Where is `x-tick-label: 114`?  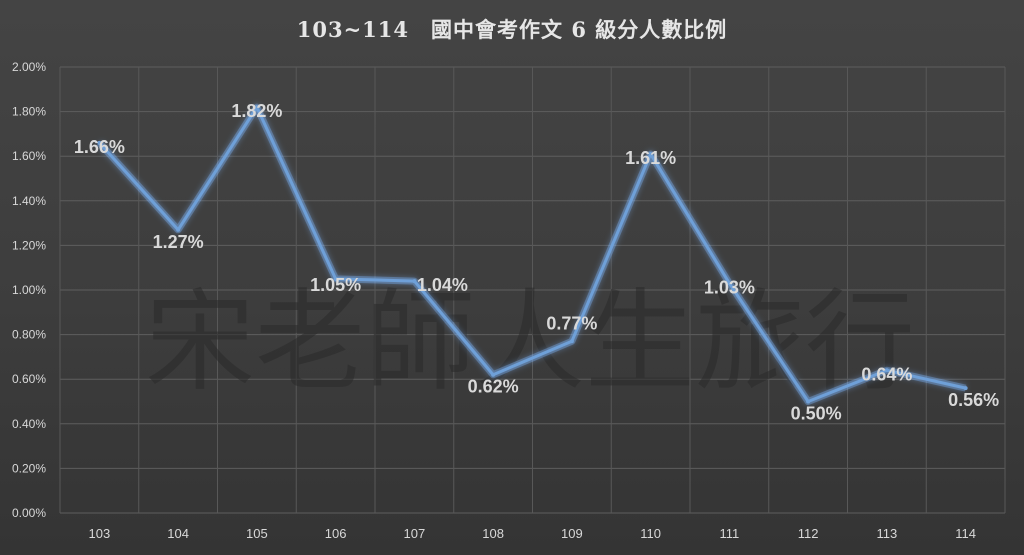 x-tick-label: 114 is located at coordinates (965, 533).